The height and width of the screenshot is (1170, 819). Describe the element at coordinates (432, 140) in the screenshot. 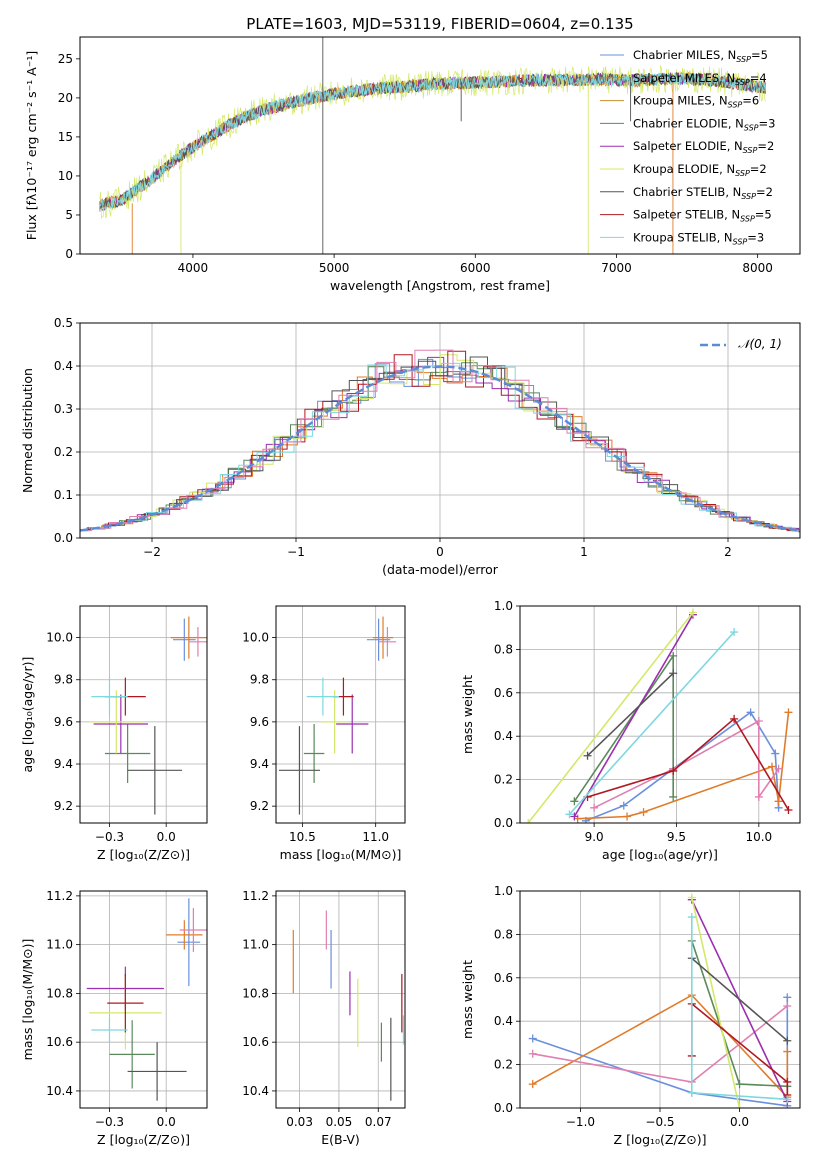

I see `spectrum-line` at that location.